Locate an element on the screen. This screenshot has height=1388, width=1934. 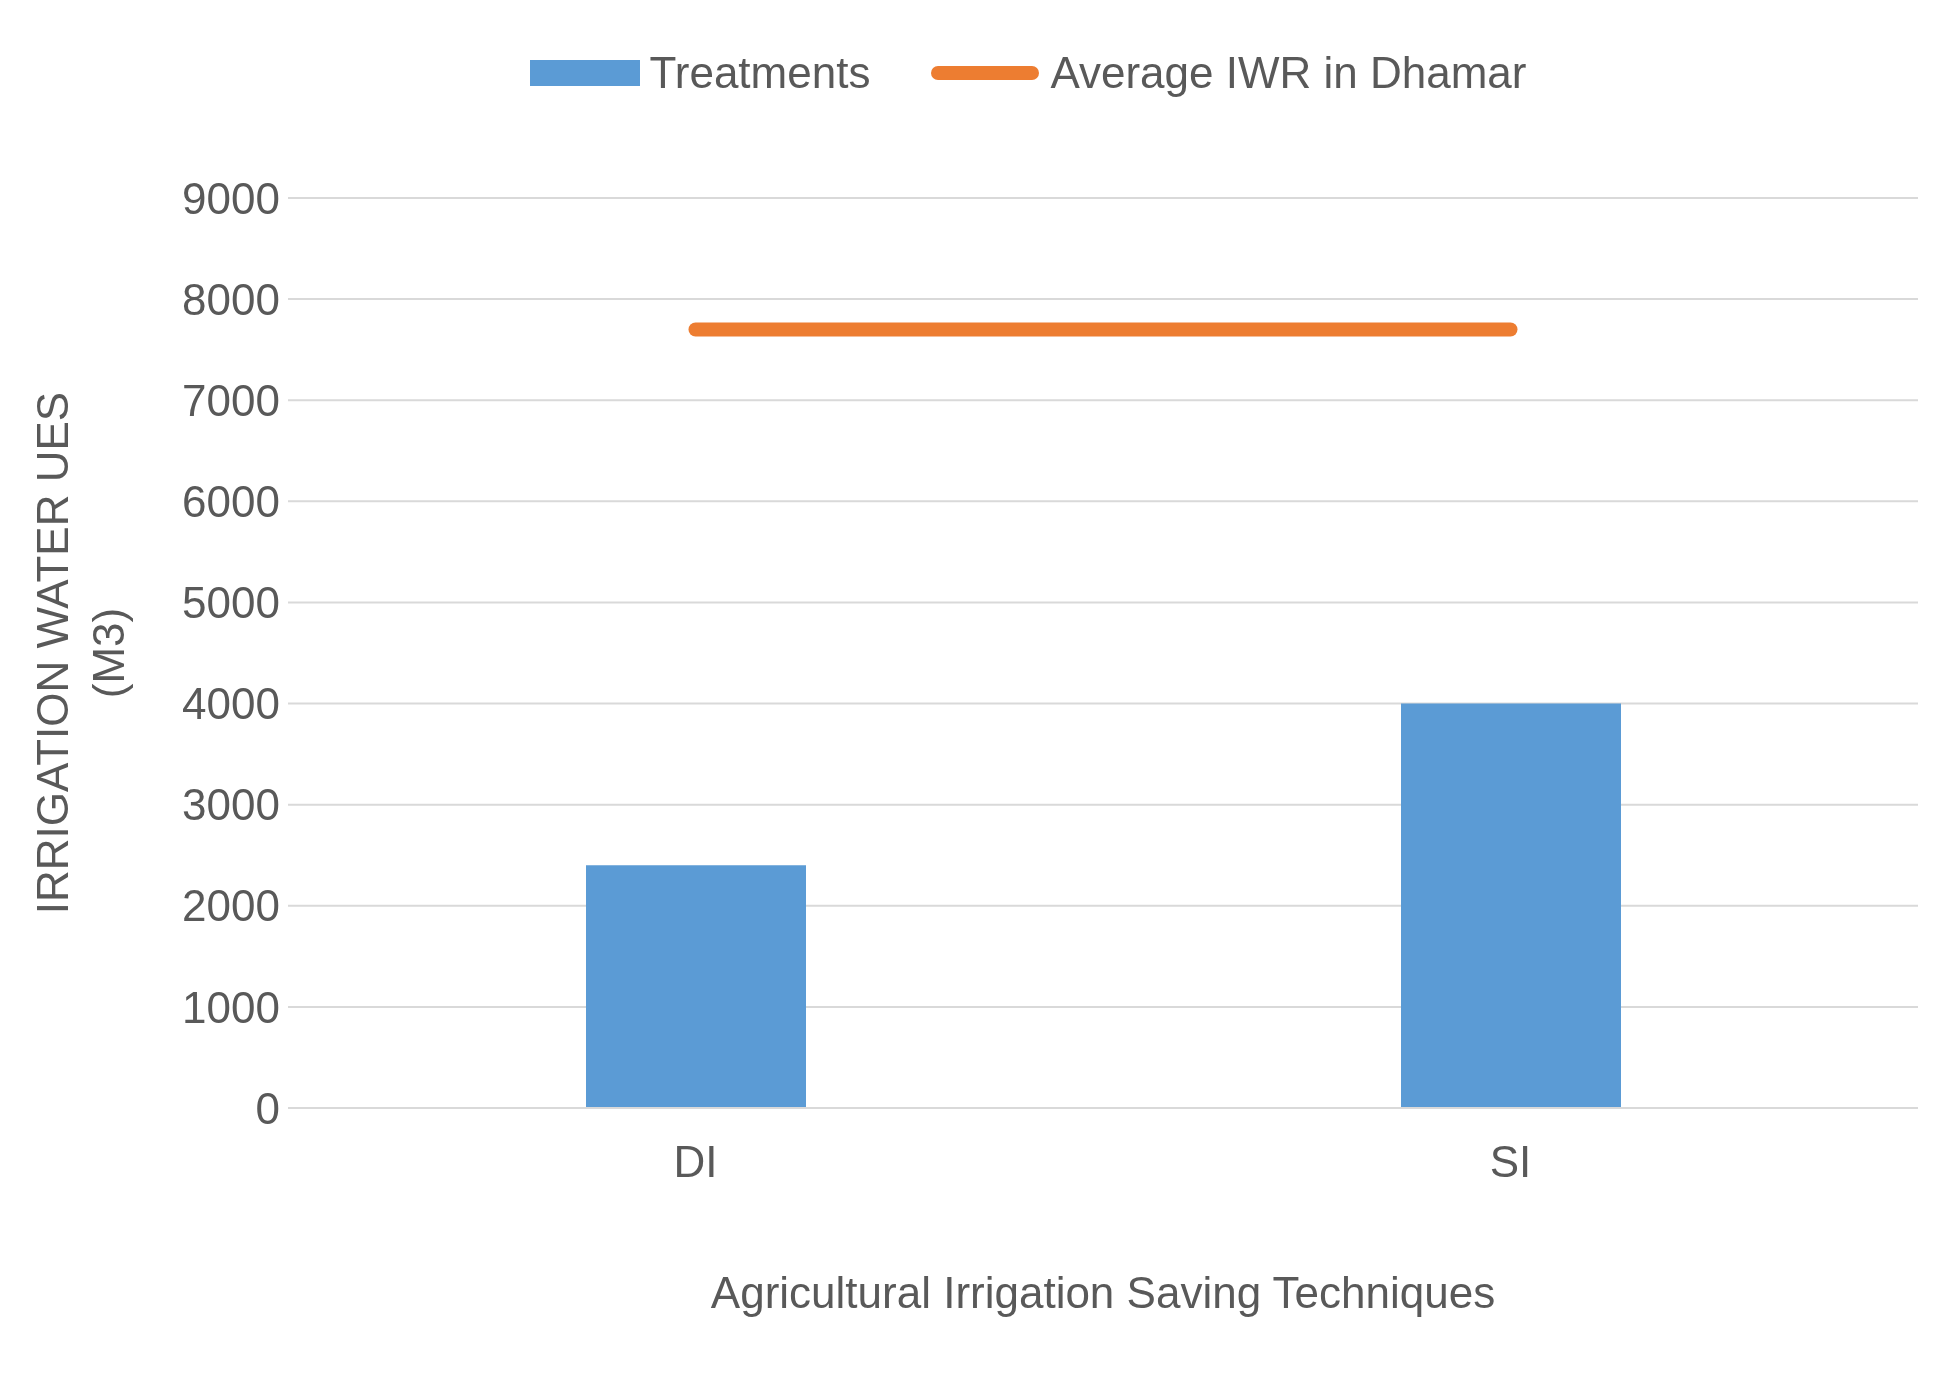
x-axis-title: Agricultural Irrigation Saving Techniques is located at coordinates (1103, 1292).